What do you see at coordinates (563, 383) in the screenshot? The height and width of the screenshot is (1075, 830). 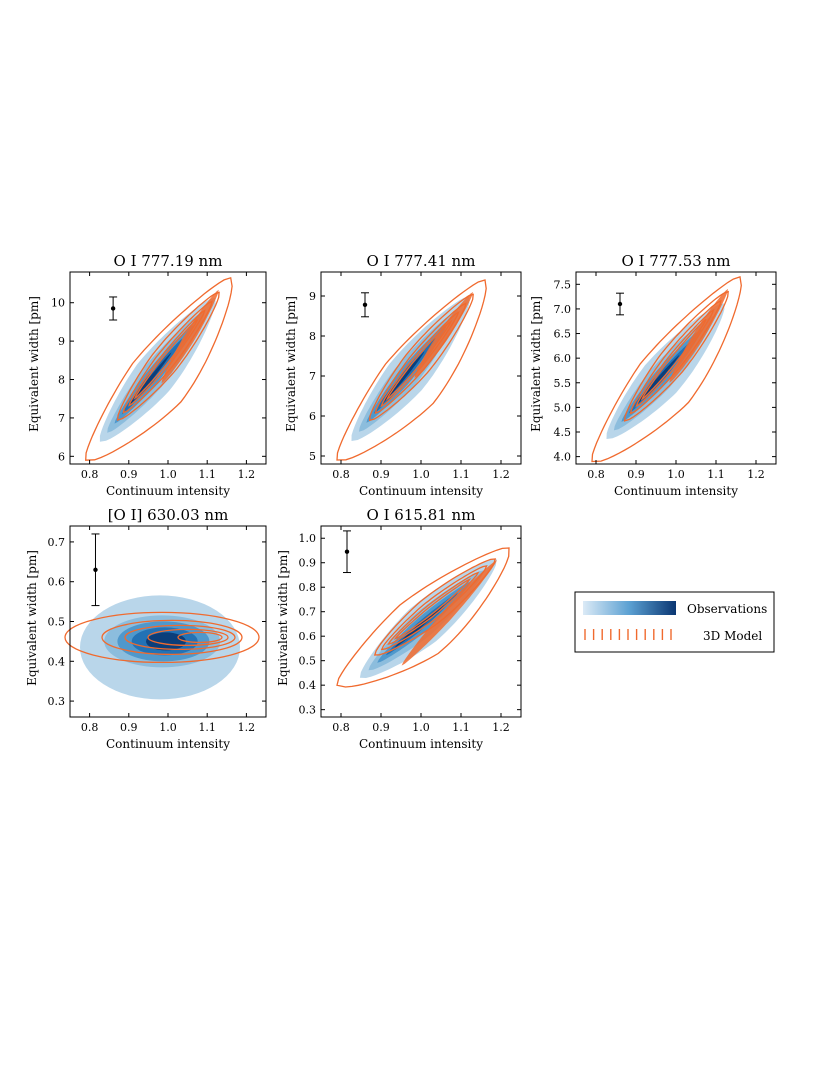 I see `y-tick-label: 5.5` at bounding box center [563, 383].